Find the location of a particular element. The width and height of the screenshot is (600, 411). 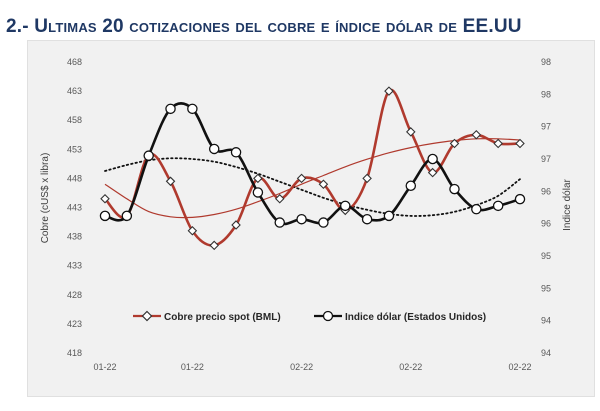

legend-dollar-label: Indice dólar (Estados Unidos) is located at coordinates (415, 317).